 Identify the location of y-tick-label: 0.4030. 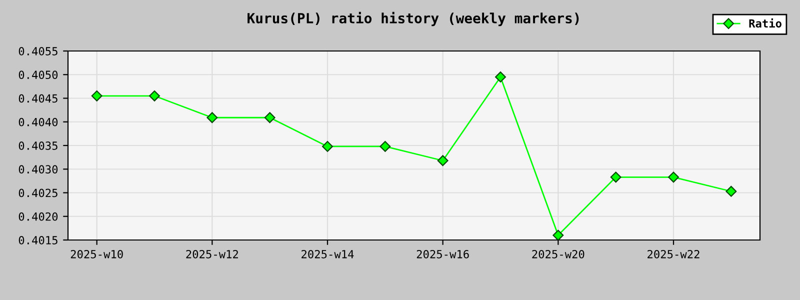
(38, 169).